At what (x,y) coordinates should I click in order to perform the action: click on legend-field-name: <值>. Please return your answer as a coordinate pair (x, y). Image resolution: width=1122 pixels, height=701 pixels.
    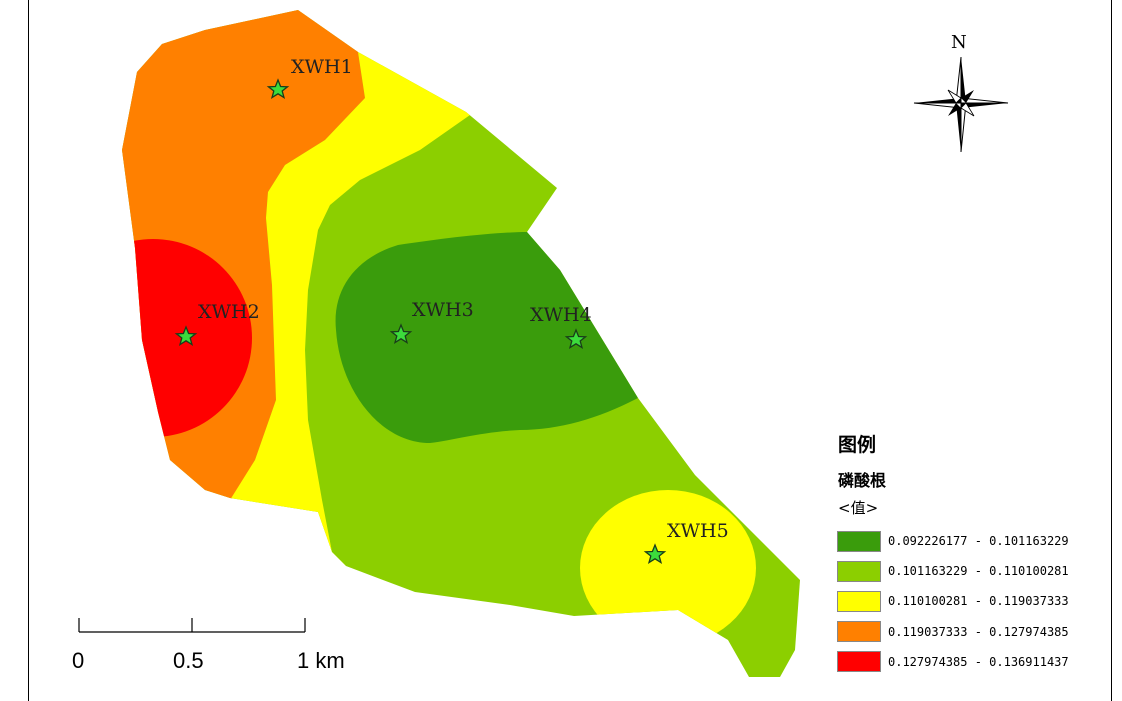
    Looking at the image, I should click on (858, 508).